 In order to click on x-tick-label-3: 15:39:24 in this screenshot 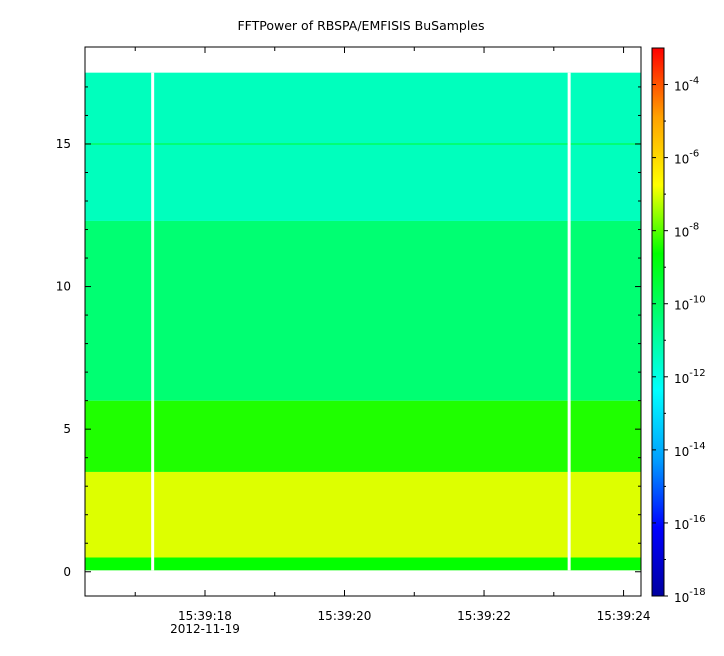, I will do `click(624, 616)`.